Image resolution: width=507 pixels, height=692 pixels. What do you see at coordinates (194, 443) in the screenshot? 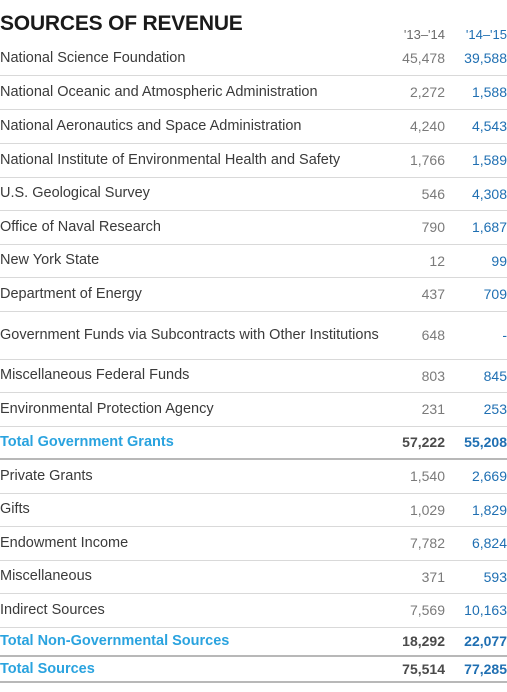
I see `total-label: Total Government Grants` at bounding box center [194, 443].